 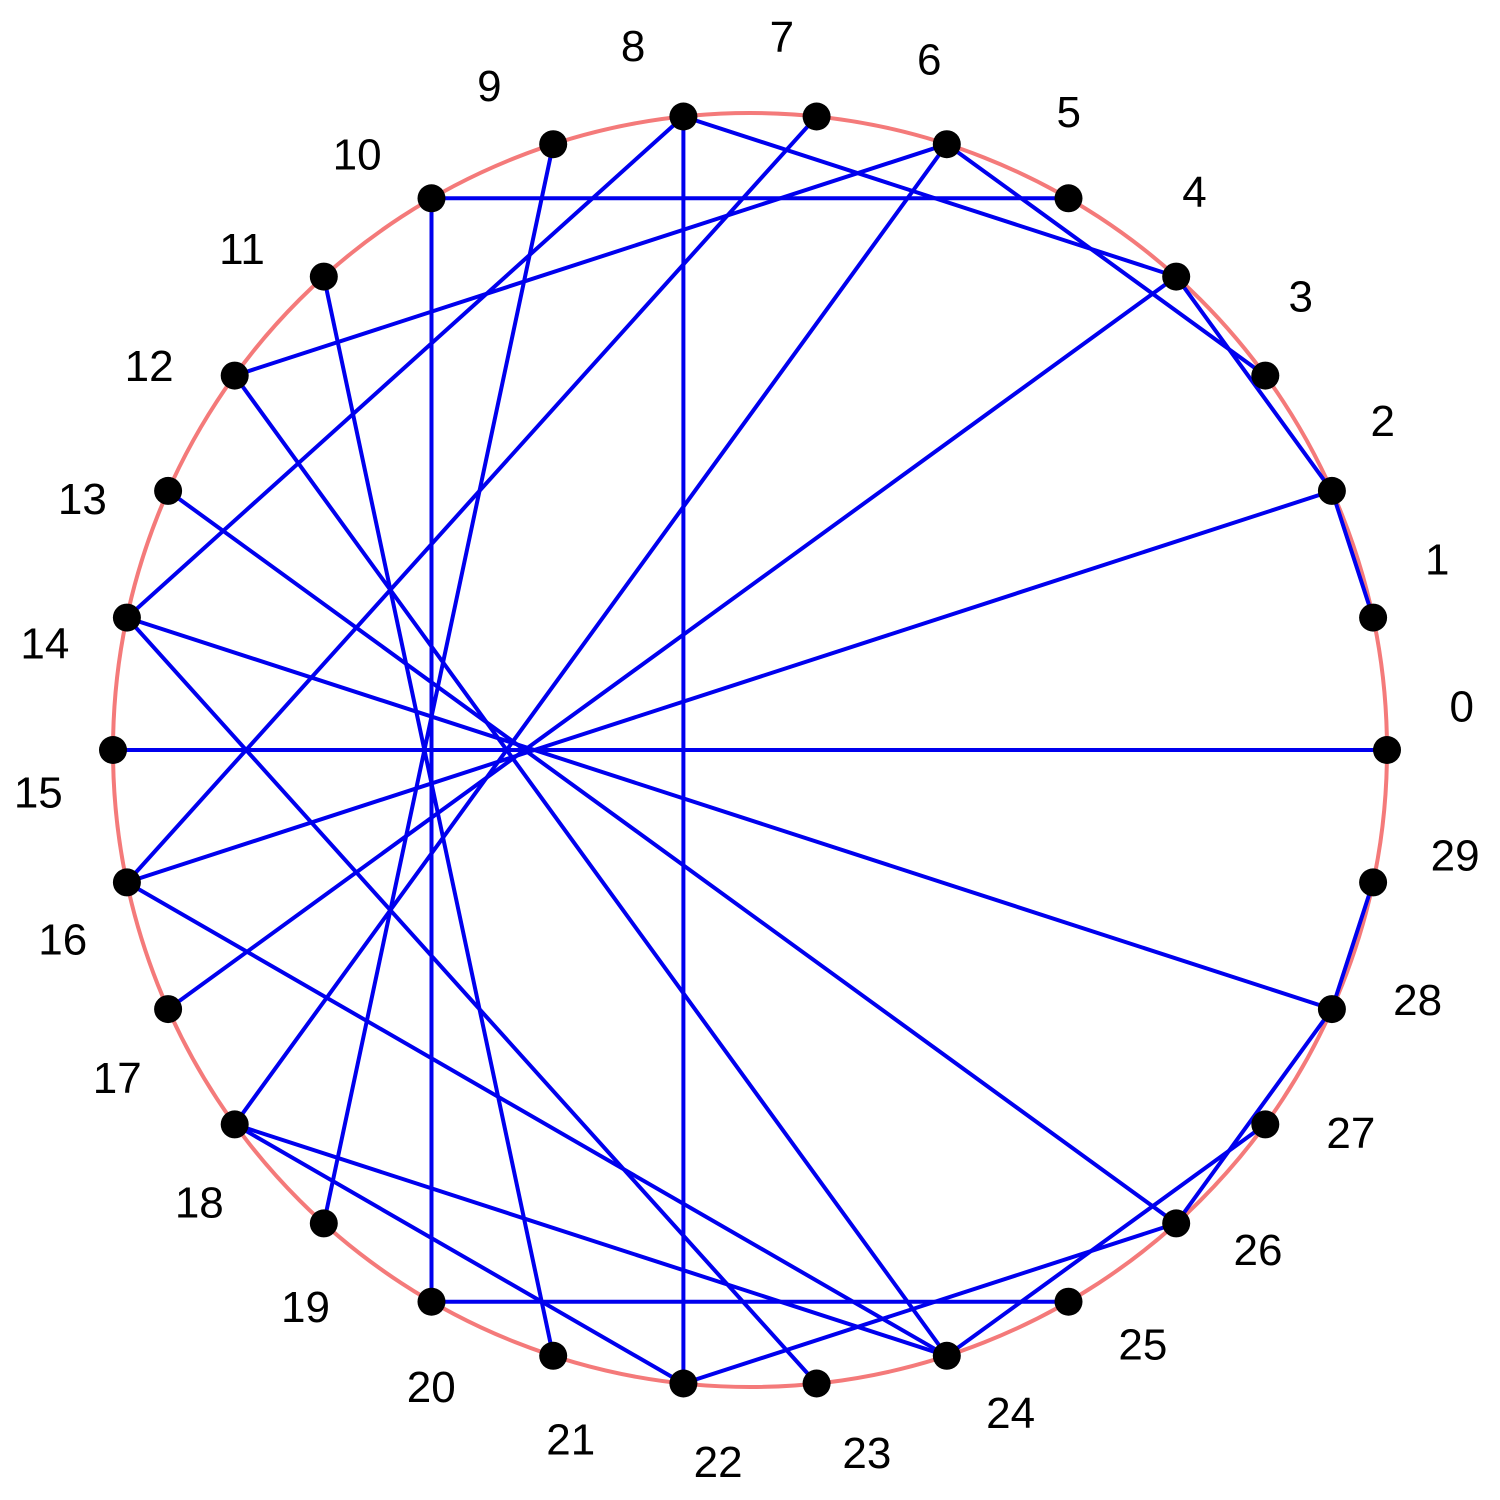 What do you see at coordinates (570, 1440) in the screenshot?
I see `node-label-21: 21` at bounding box center [570, 1440].